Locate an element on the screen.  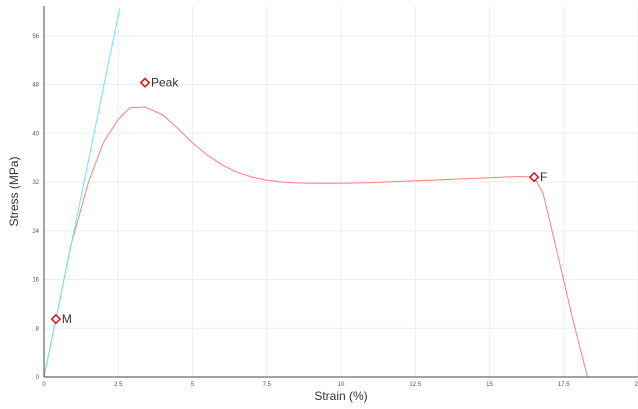
y-tick-label: 0 is located at coordinates (38, 378).